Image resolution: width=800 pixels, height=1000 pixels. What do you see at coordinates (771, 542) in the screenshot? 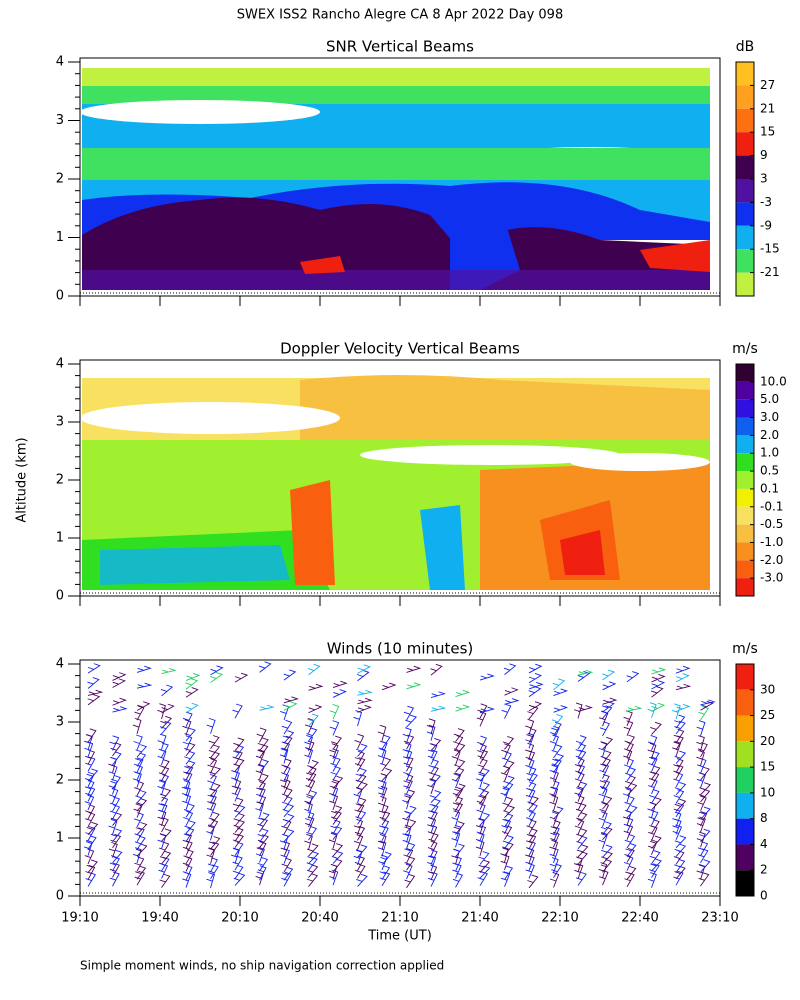
I see `colorbar-label: -1.0` at bounding box center [771, 542].